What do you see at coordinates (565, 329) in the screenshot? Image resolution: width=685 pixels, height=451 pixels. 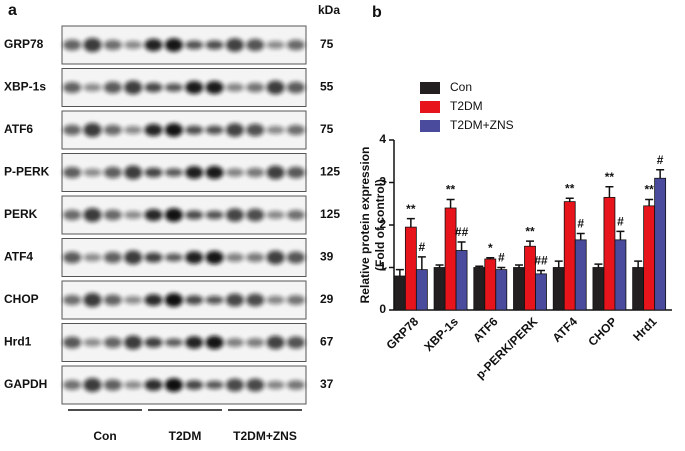 I see `x-tick-label: ATF4` at bounding box center [565, 329].